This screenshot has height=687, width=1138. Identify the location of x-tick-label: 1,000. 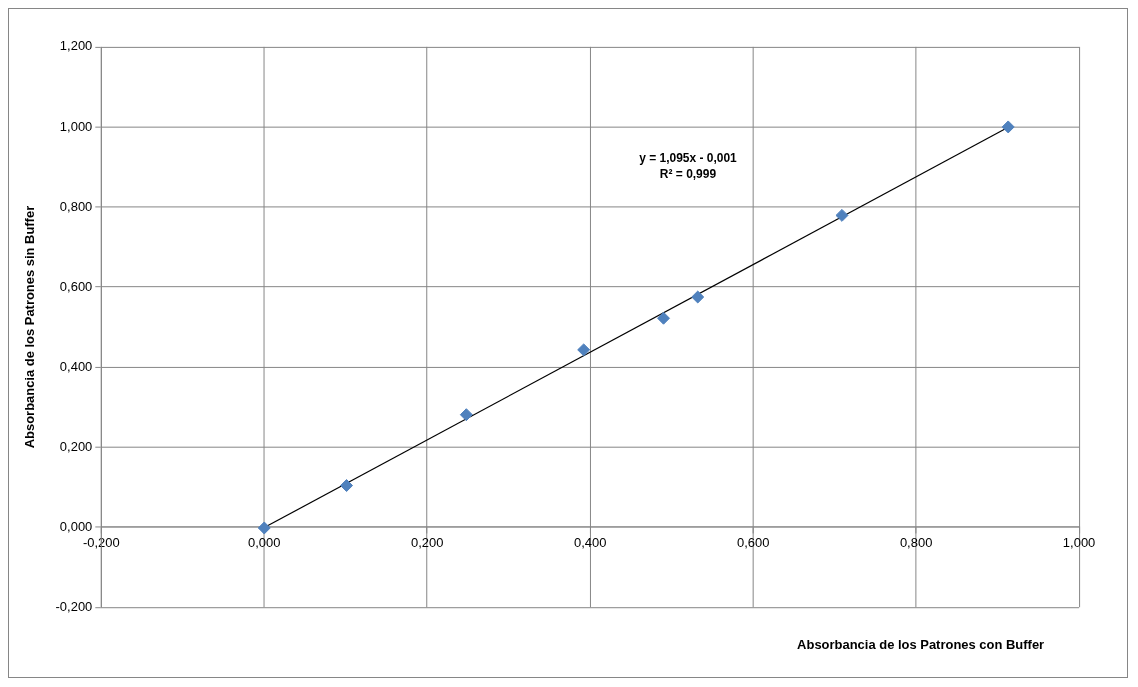
(1079, 543).